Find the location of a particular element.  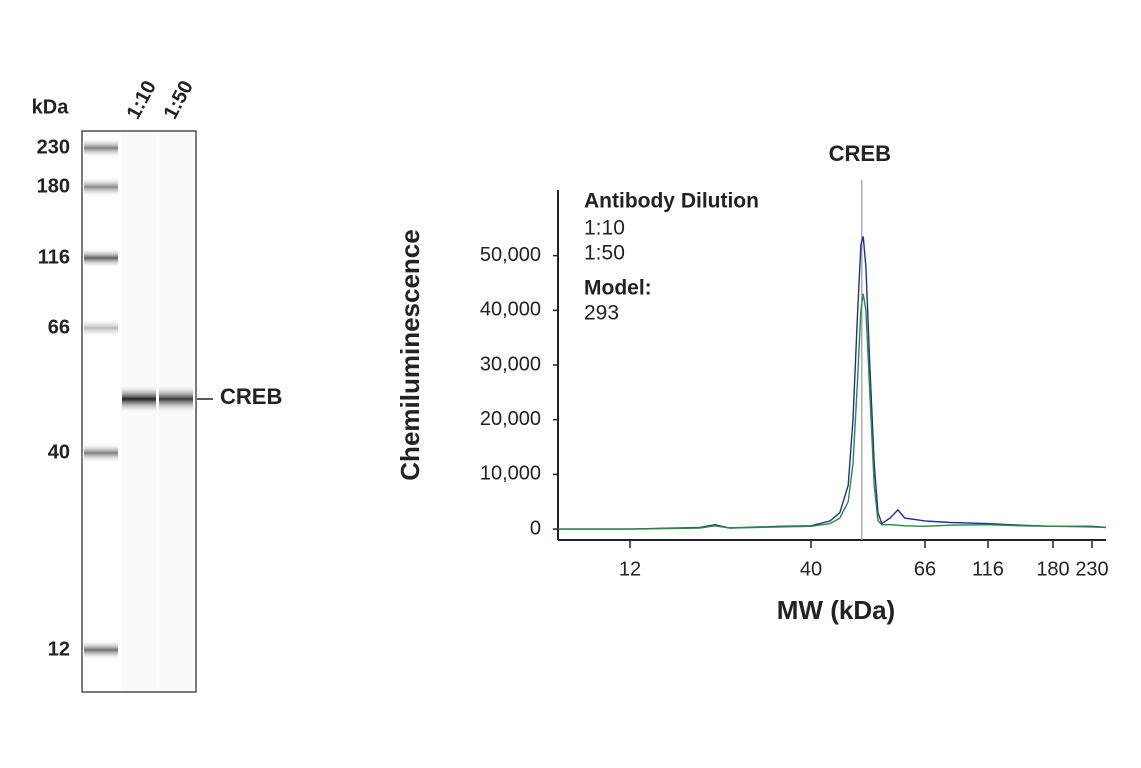

x-tick-label: 12 is located at coordinates (630, 569).